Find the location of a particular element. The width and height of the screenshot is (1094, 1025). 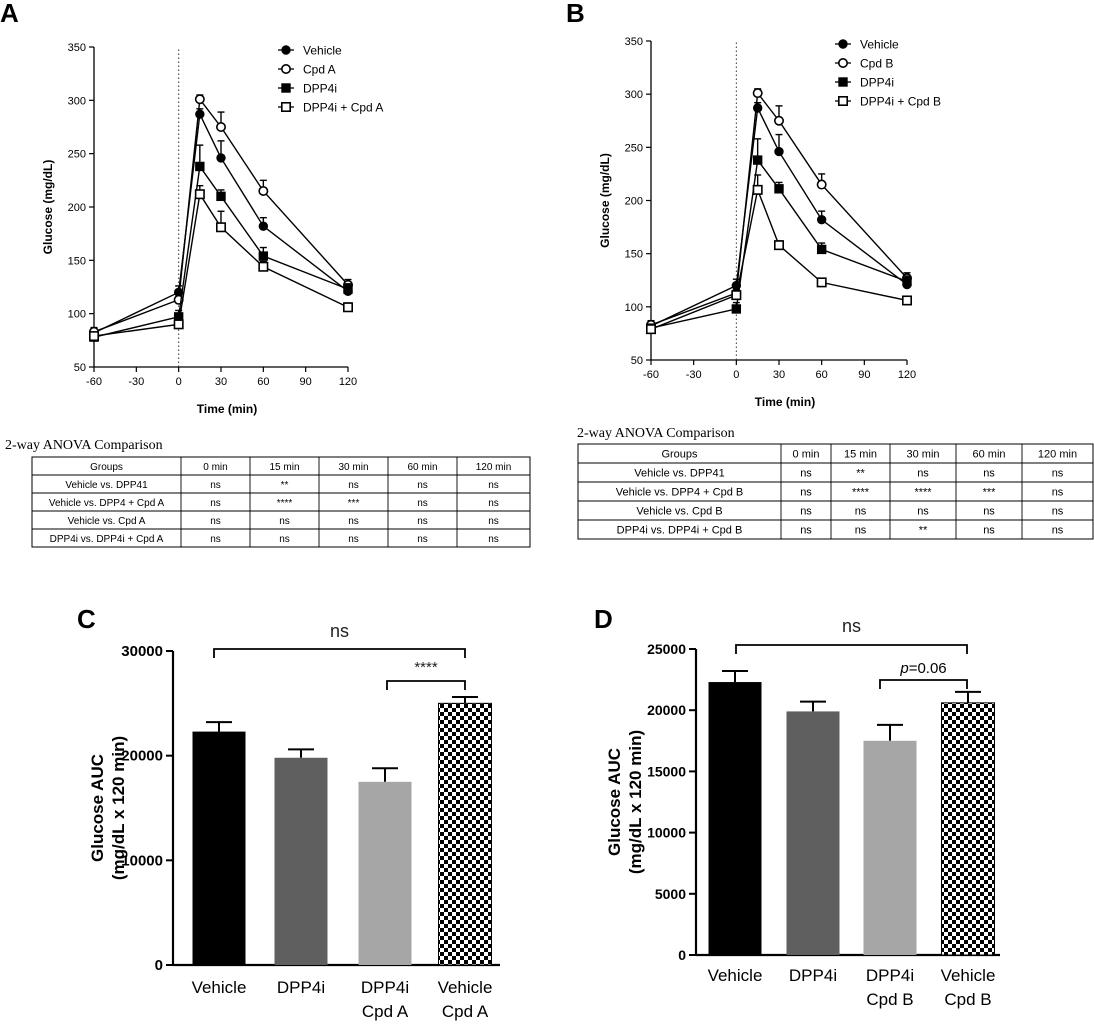

series-dpp4i-cpd-a is located at coordinates (221, 263).